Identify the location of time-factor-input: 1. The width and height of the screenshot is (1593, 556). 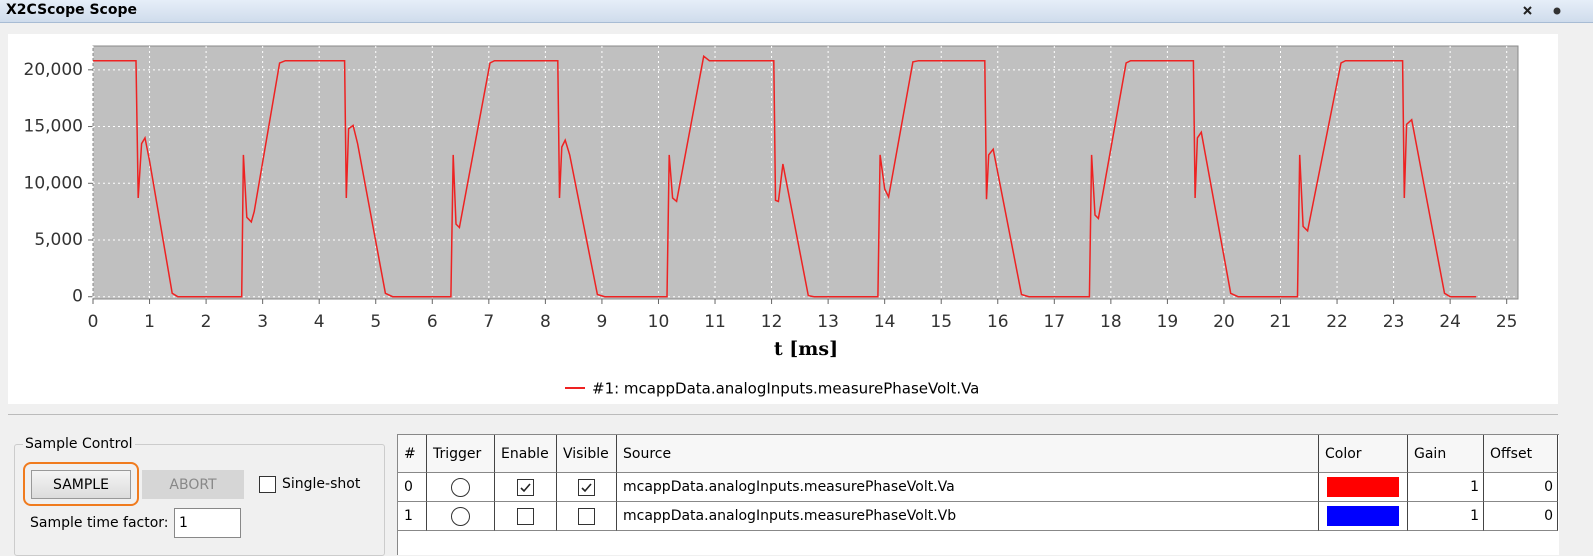
(207, 523).